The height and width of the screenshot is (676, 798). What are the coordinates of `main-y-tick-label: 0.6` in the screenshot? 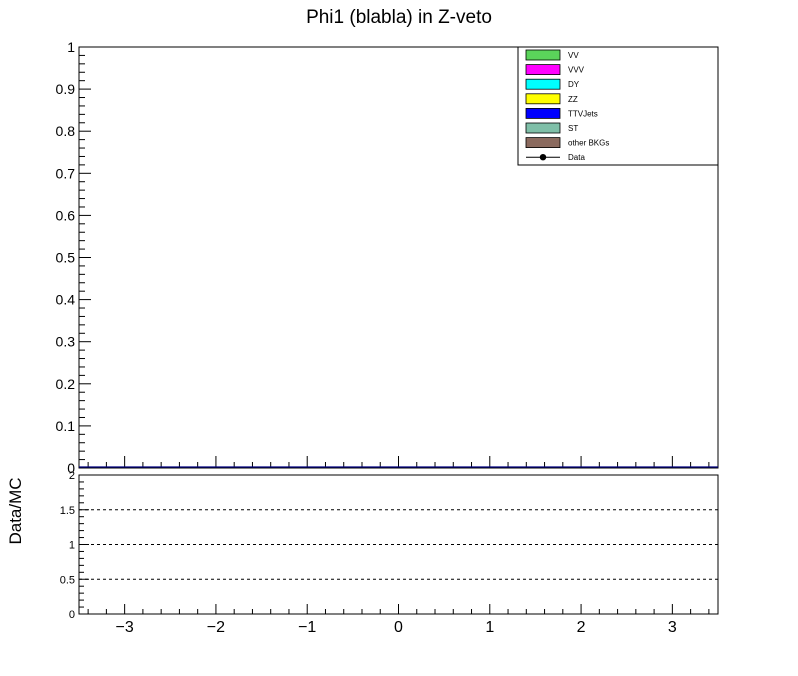 It's located at (66, 215).